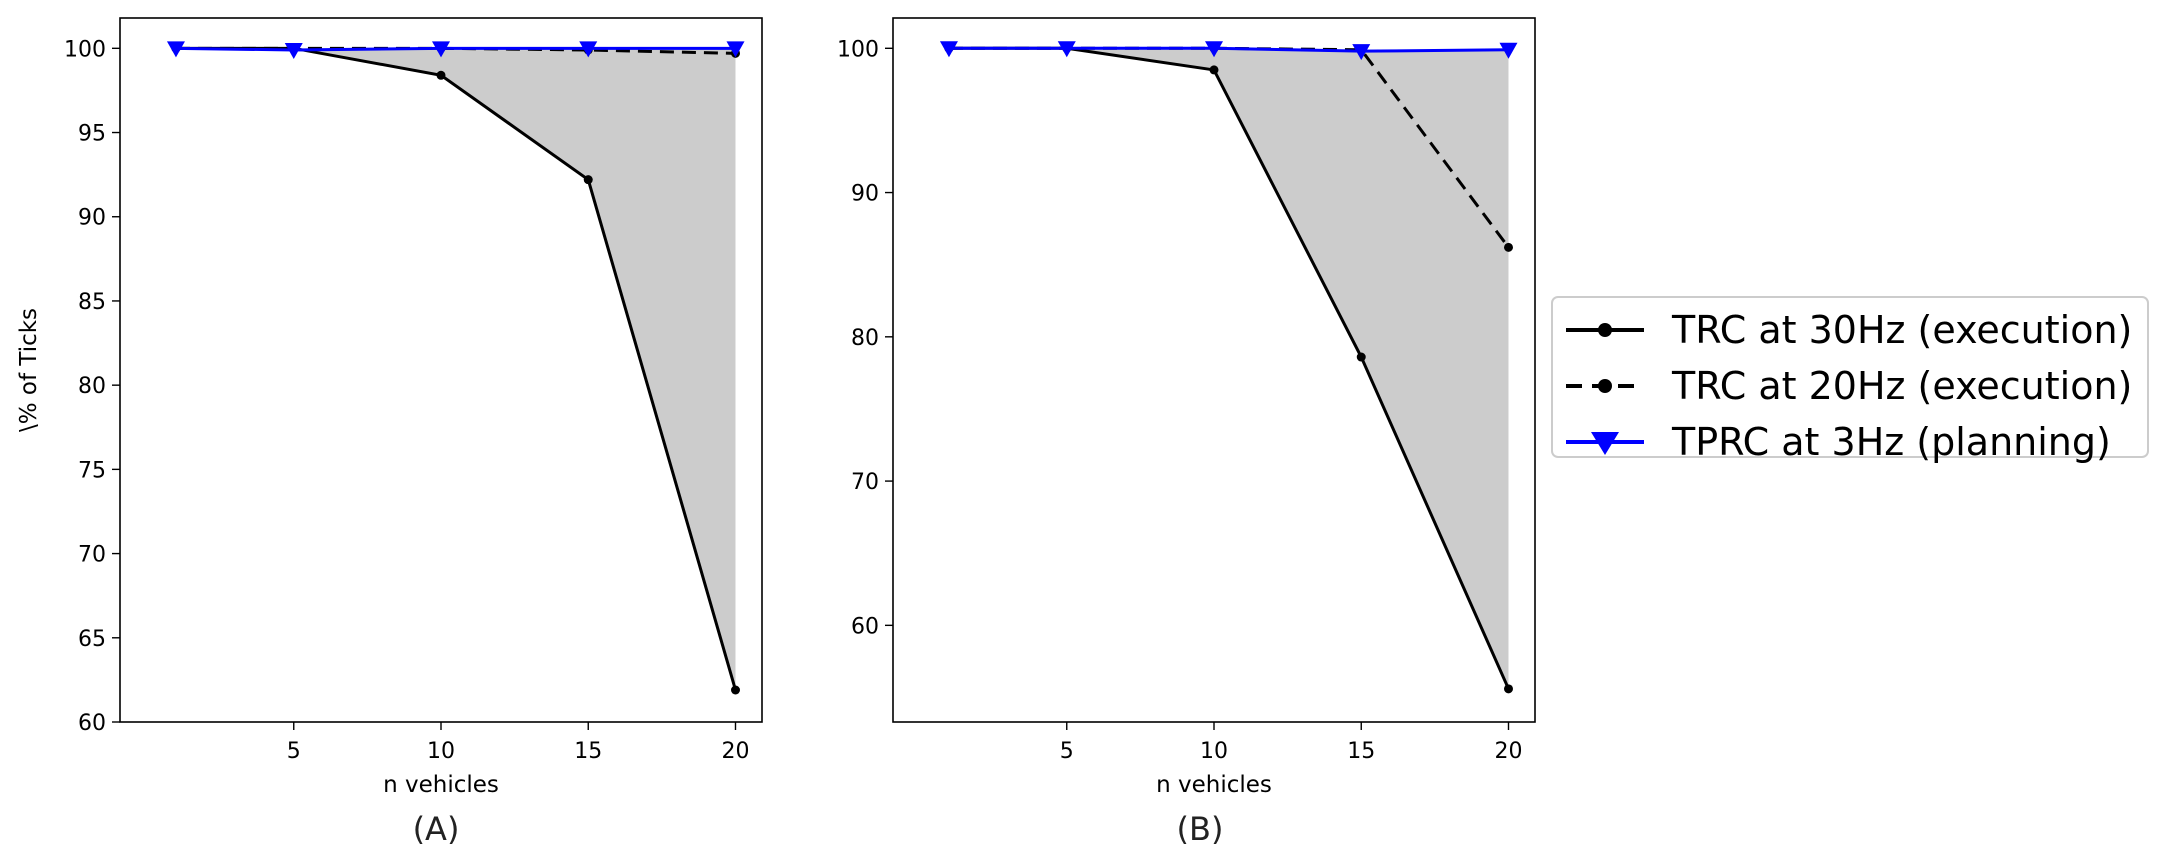  Describe the element at coordinates (1901, 386) in the screenshot. I see `legend-label: TRC at 20Hz (execution)` at that location.